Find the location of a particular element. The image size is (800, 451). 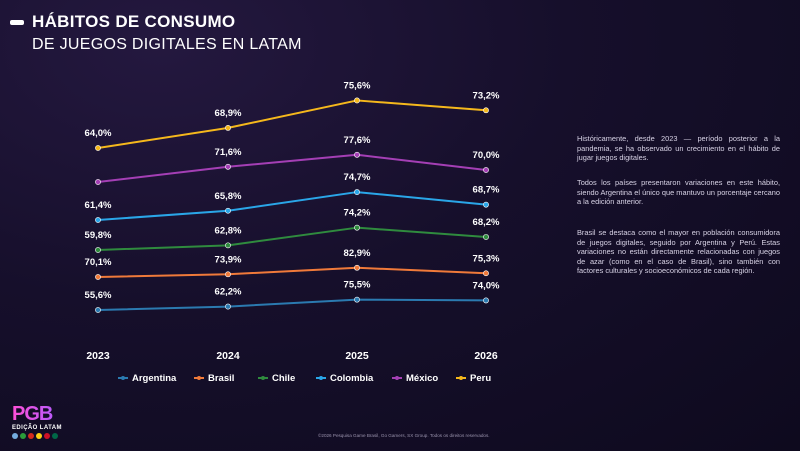

legend-label-mexico: México is located at coordinates (422, 378).